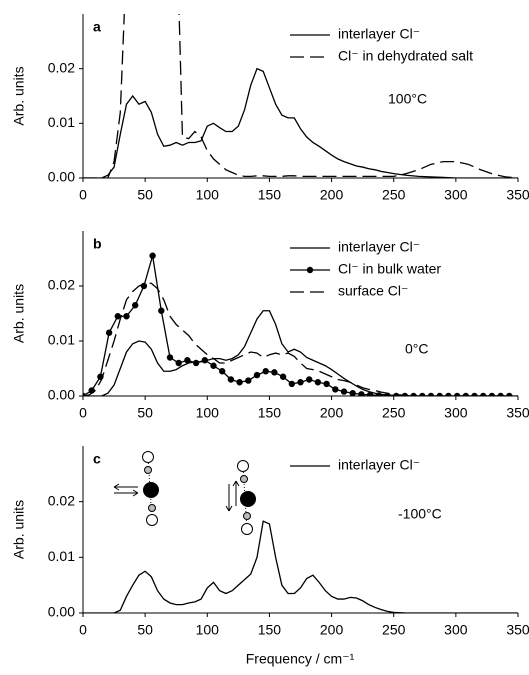 The width and height of the screenshot is (529, 675). I want to click on plot-area, so click(300, 566).